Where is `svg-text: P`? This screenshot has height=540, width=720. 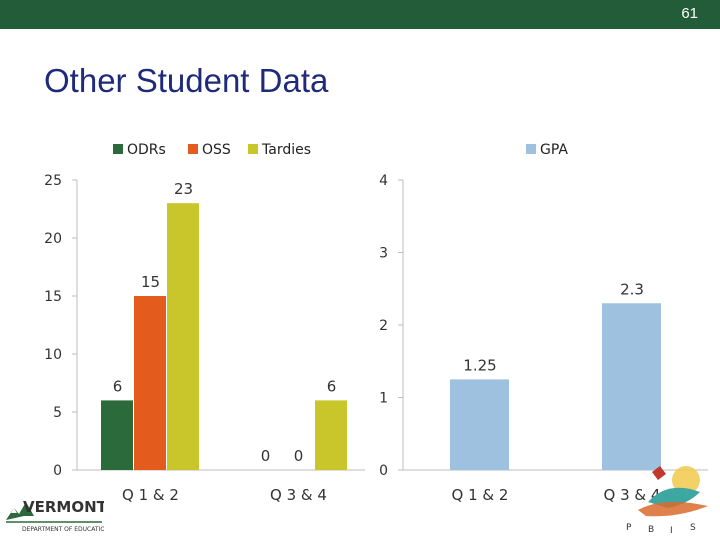 svg-text: P is located at coordinates (629, 528).